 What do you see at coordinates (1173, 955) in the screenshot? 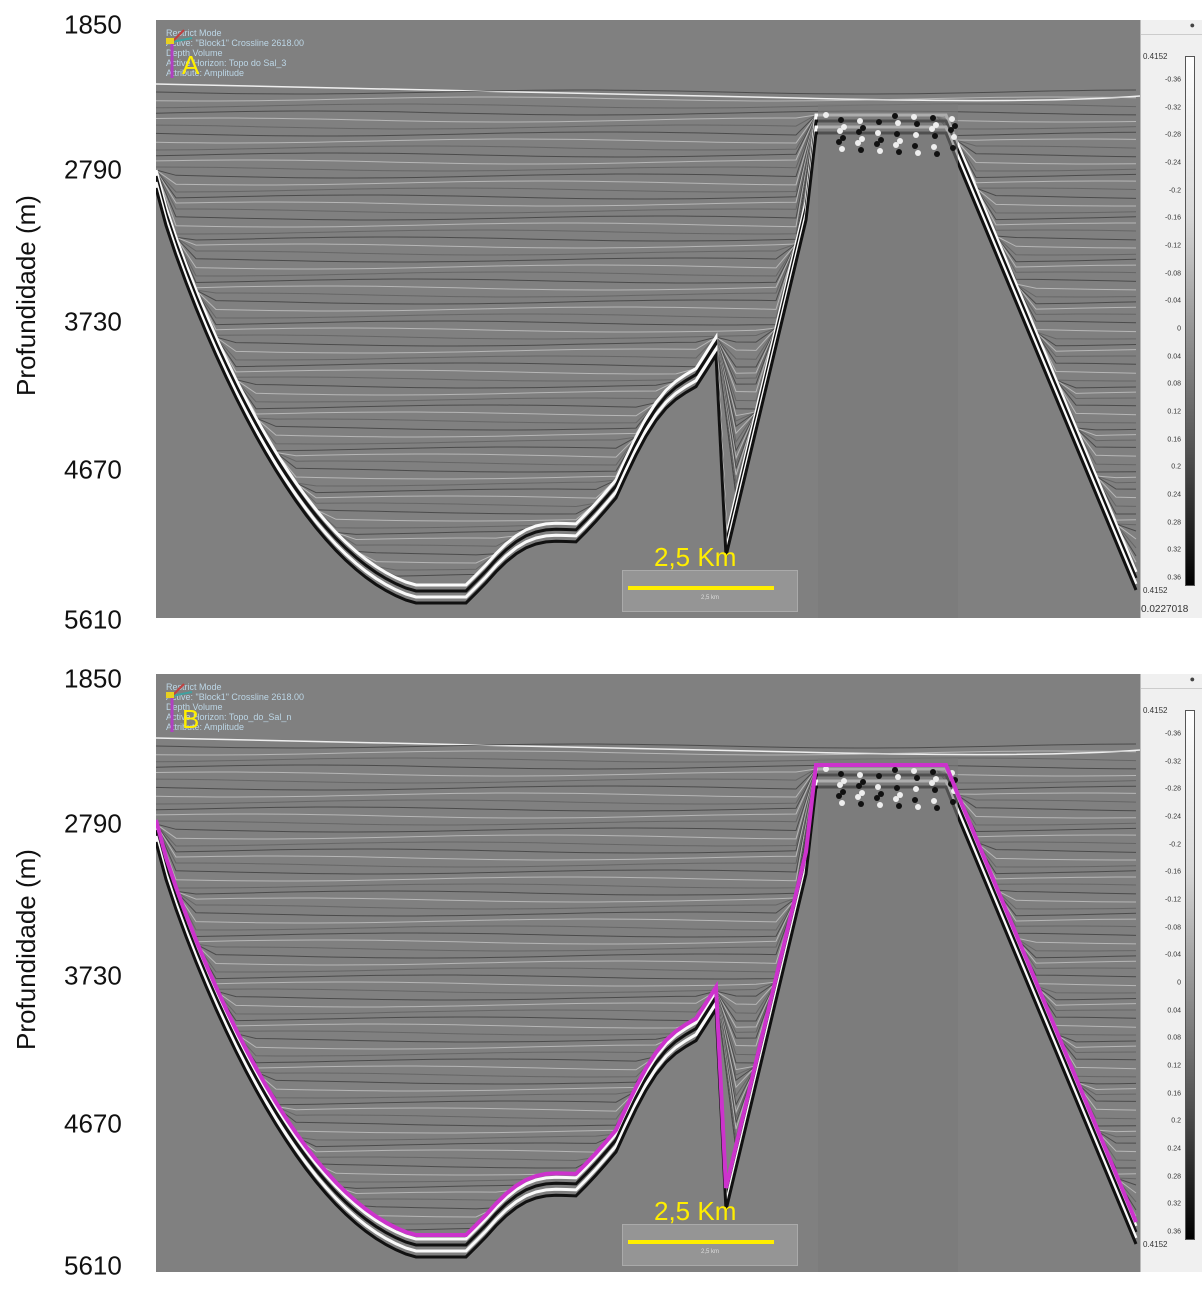
I see `colorbar-tick: -0.04` at bounding box center [1173, 955].